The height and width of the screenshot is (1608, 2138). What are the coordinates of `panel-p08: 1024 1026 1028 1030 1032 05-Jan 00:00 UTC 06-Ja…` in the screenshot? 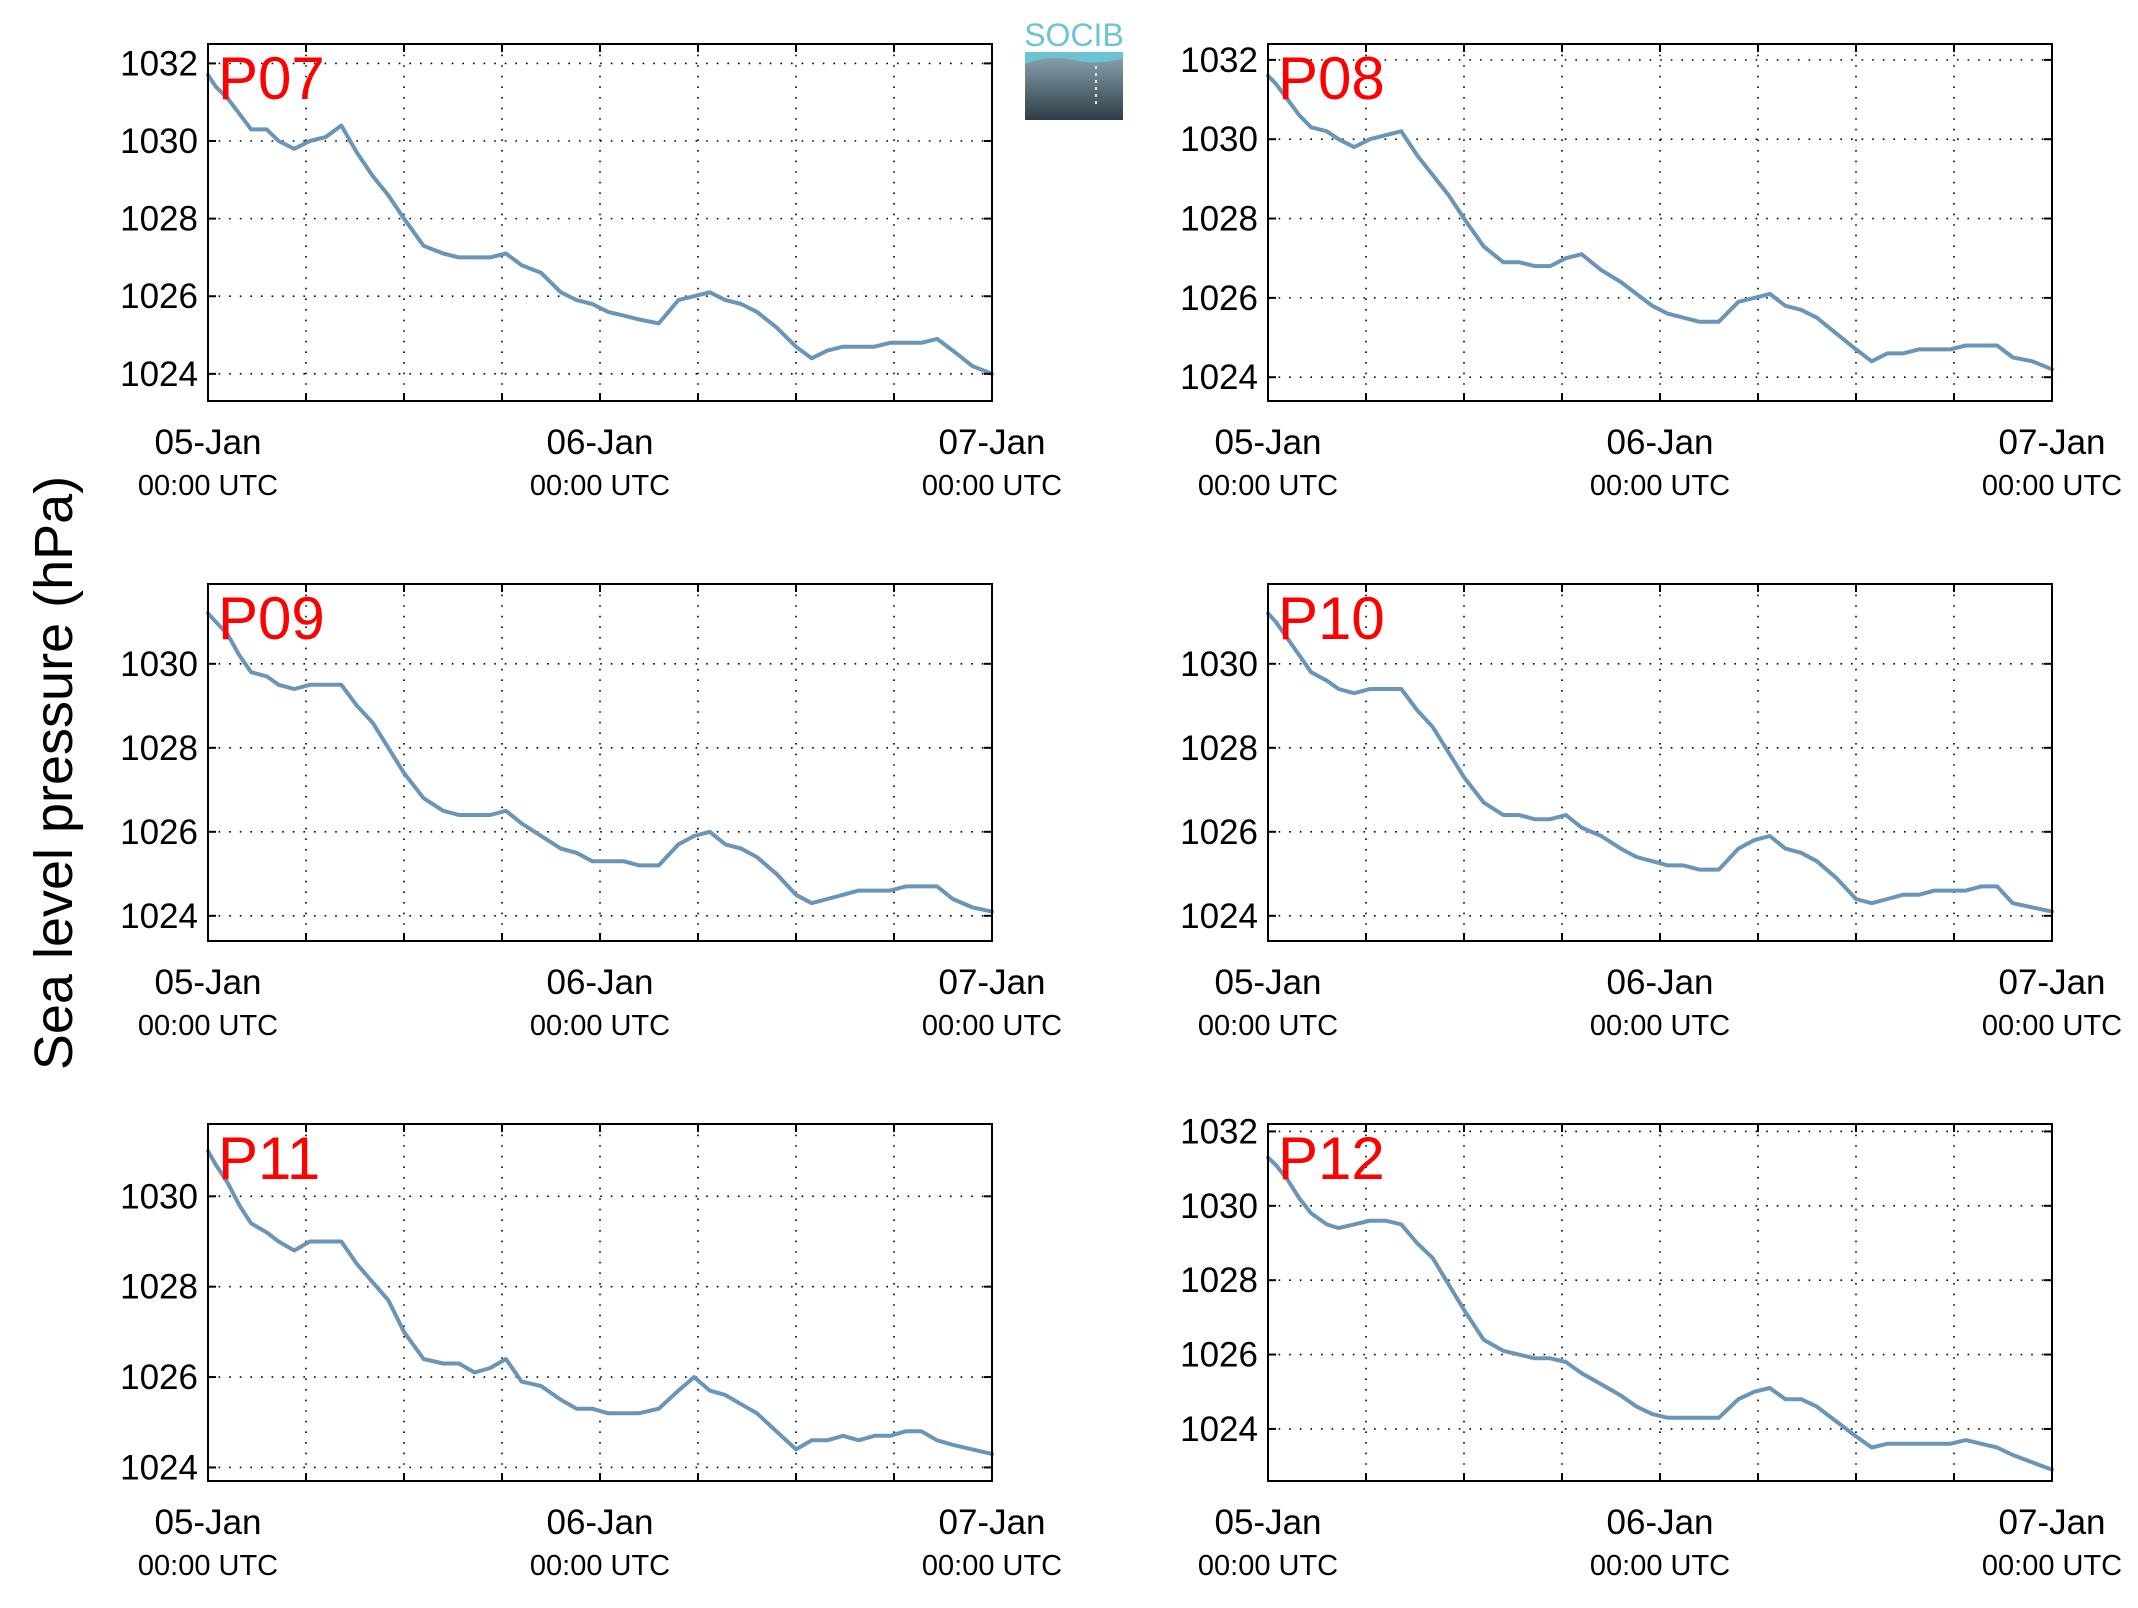 It's located at (1651, 271).